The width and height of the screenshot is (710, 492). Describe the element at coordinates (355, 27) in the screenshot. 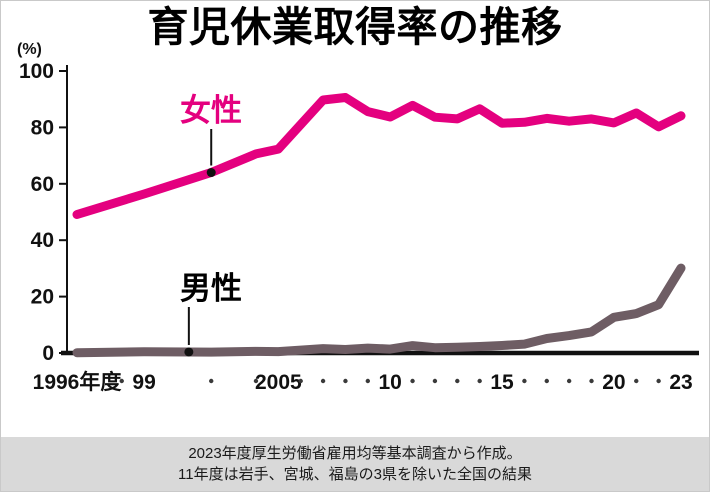

I see `page-title: 育児休業取得率の推移` at that location.